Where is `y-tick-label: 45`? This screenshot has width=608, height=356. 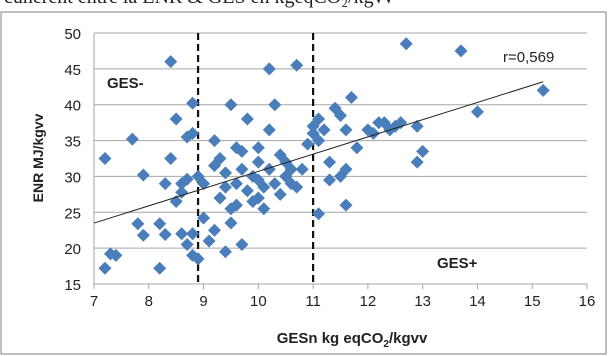
y-tick-label: 45 is located at coordinates (72, 70).